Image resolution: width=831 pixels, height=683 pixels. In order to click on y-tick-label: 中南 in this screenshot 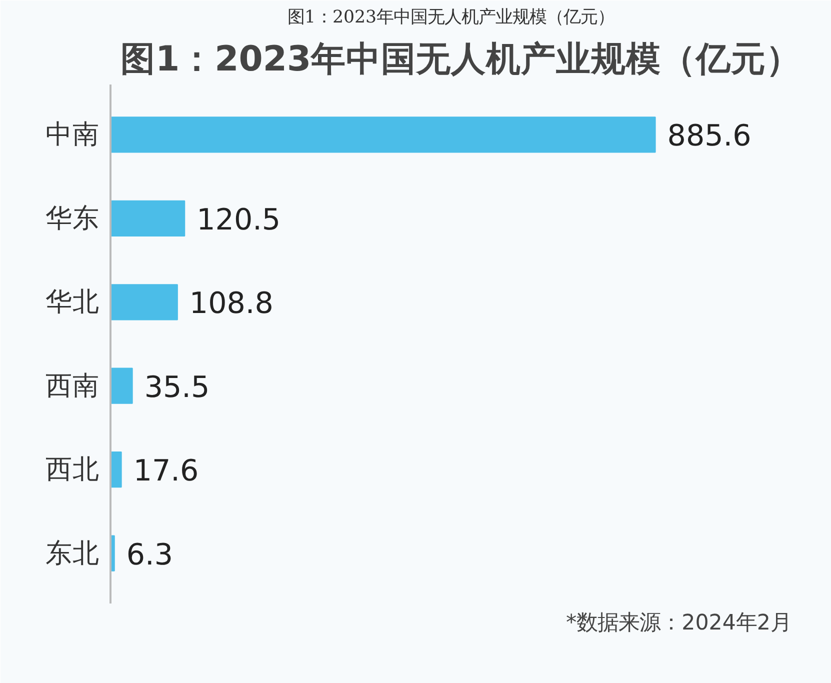, I will do `click(73, 134)`.